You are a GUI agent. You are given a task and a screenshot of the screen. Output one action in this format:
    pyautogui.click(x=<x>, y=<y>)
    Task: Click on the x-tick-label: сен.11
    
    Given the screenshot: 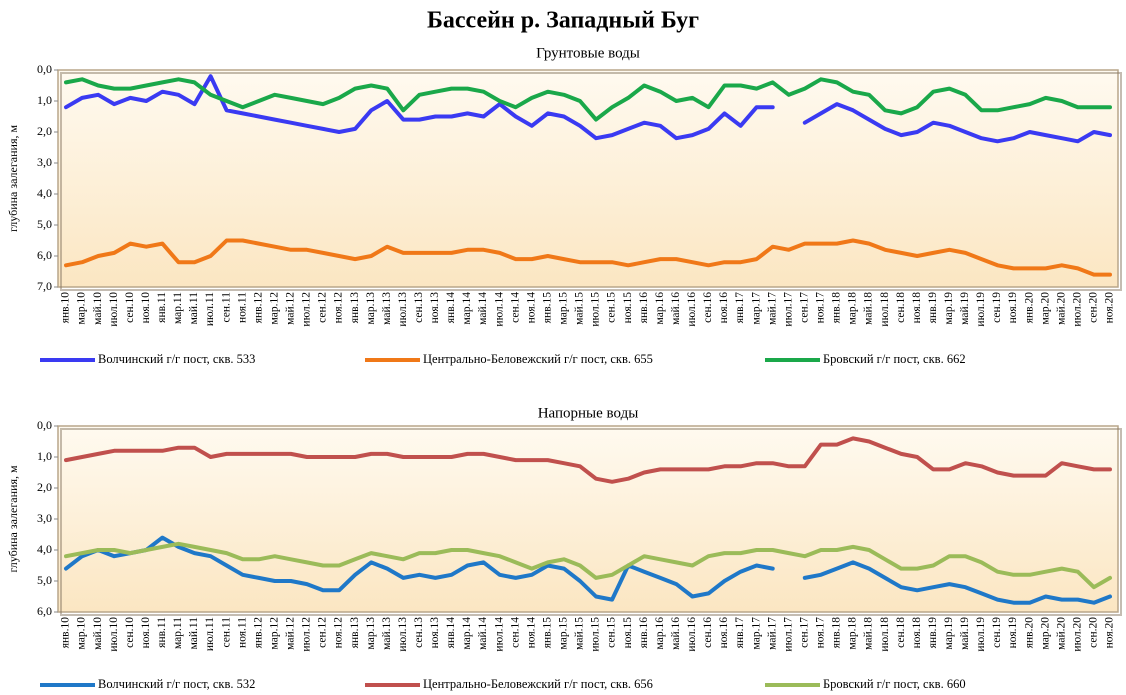 What is the action you would take?
    pyautogui.click(x=226, y=307)
    